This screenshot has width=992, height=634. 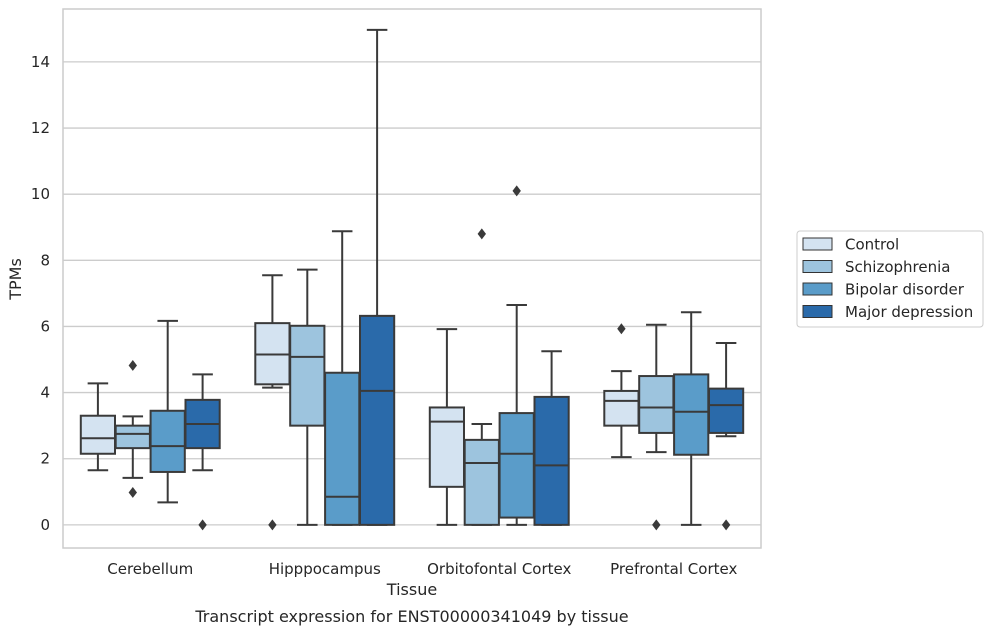 What do you see at coordinates (45, 260) in the screenshot?
I see `y-tick-label: 8` at bounding box center [45, 260].